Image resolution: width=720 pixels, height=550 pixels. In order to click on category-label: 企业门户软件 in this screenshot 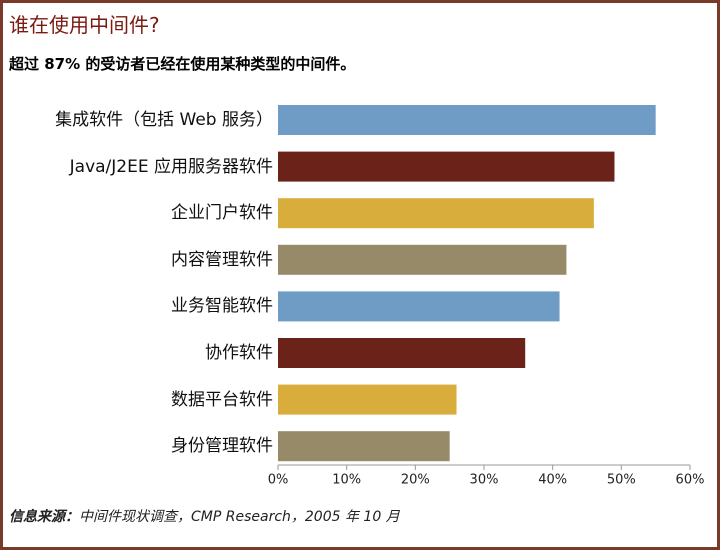, I will do `click(222, 213)`.